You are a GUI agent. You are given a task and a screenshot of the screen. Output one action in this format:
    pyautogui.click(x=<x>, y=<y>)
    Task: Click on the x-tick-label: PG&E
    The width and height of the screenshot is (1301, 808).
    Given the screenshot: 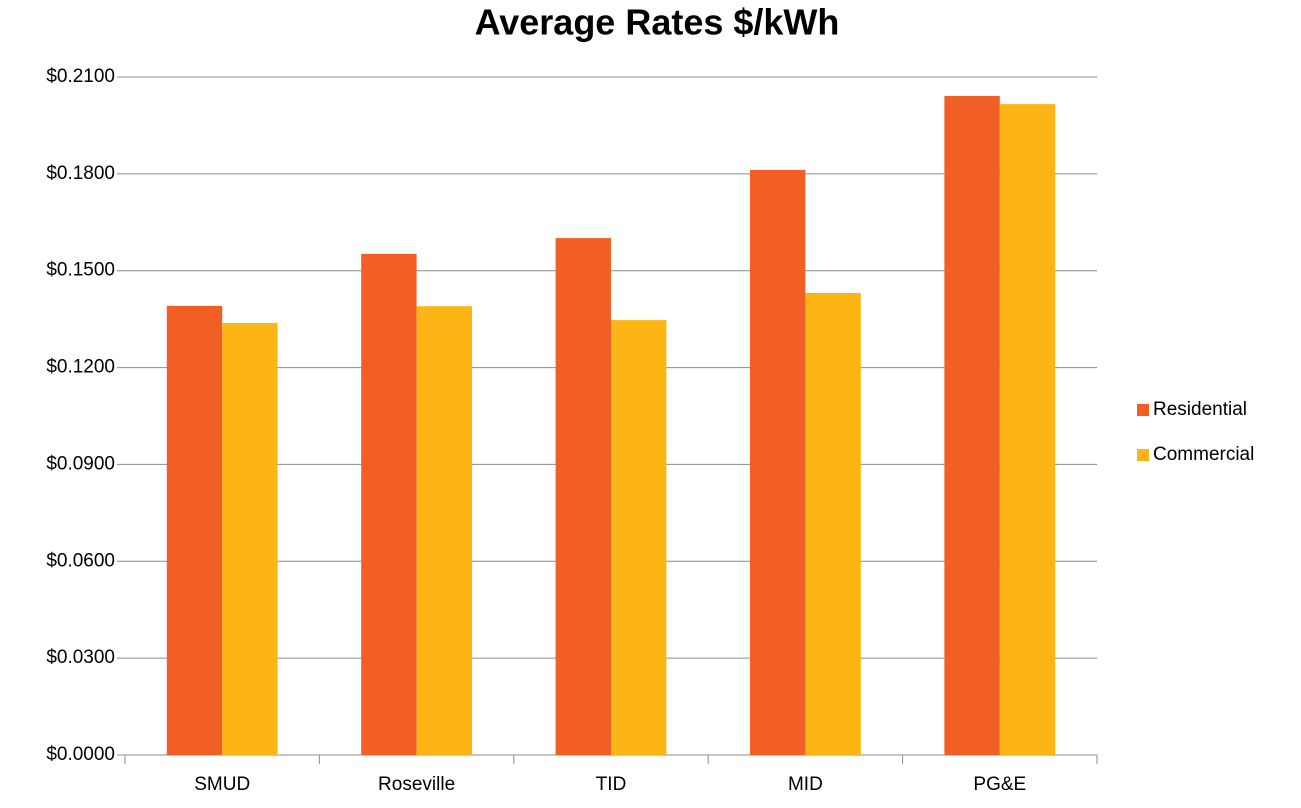 What is the action you would take?
    pyautogui.click(x=999, y=784)
    